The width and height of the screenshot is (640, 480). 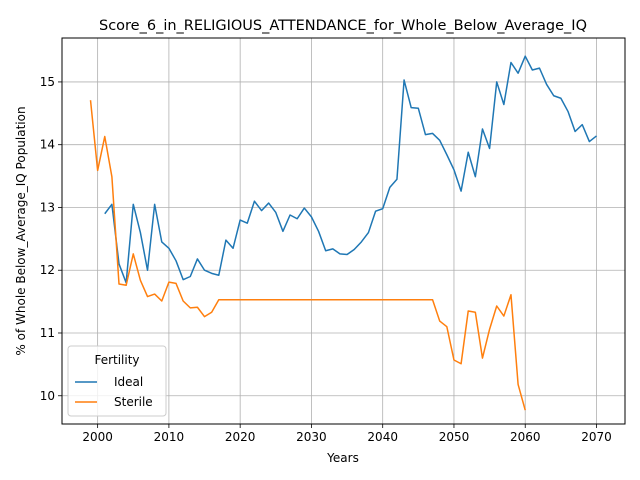 What do you see at coordinates (97, 437) in the screenshot?
I see `x-tick-label: 2000` at bounding box center [97, 437].